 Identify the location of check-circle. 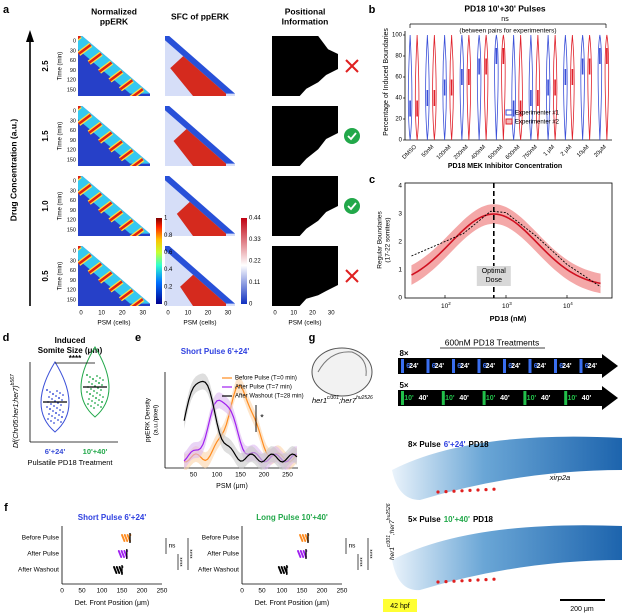
(352, 206).